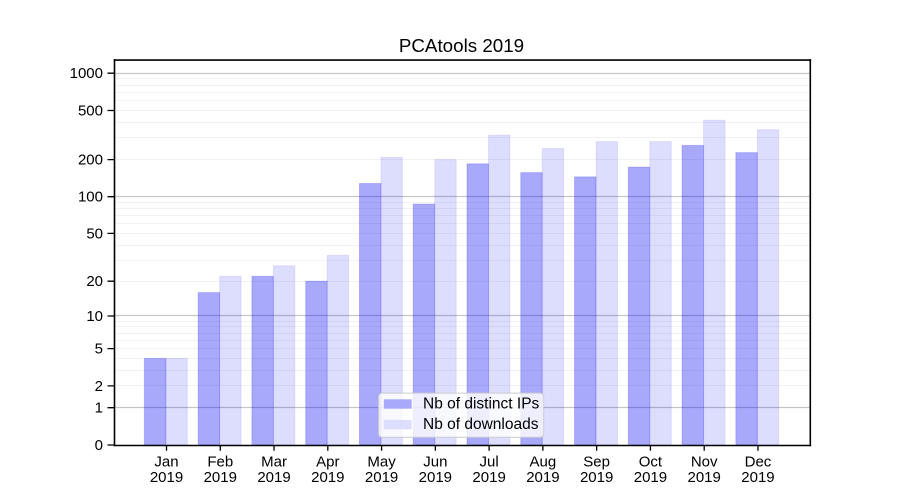 Image resolution: width=900 pixels, height=500 pixels. I want to click on svg-text: 5, so click(99, 349).